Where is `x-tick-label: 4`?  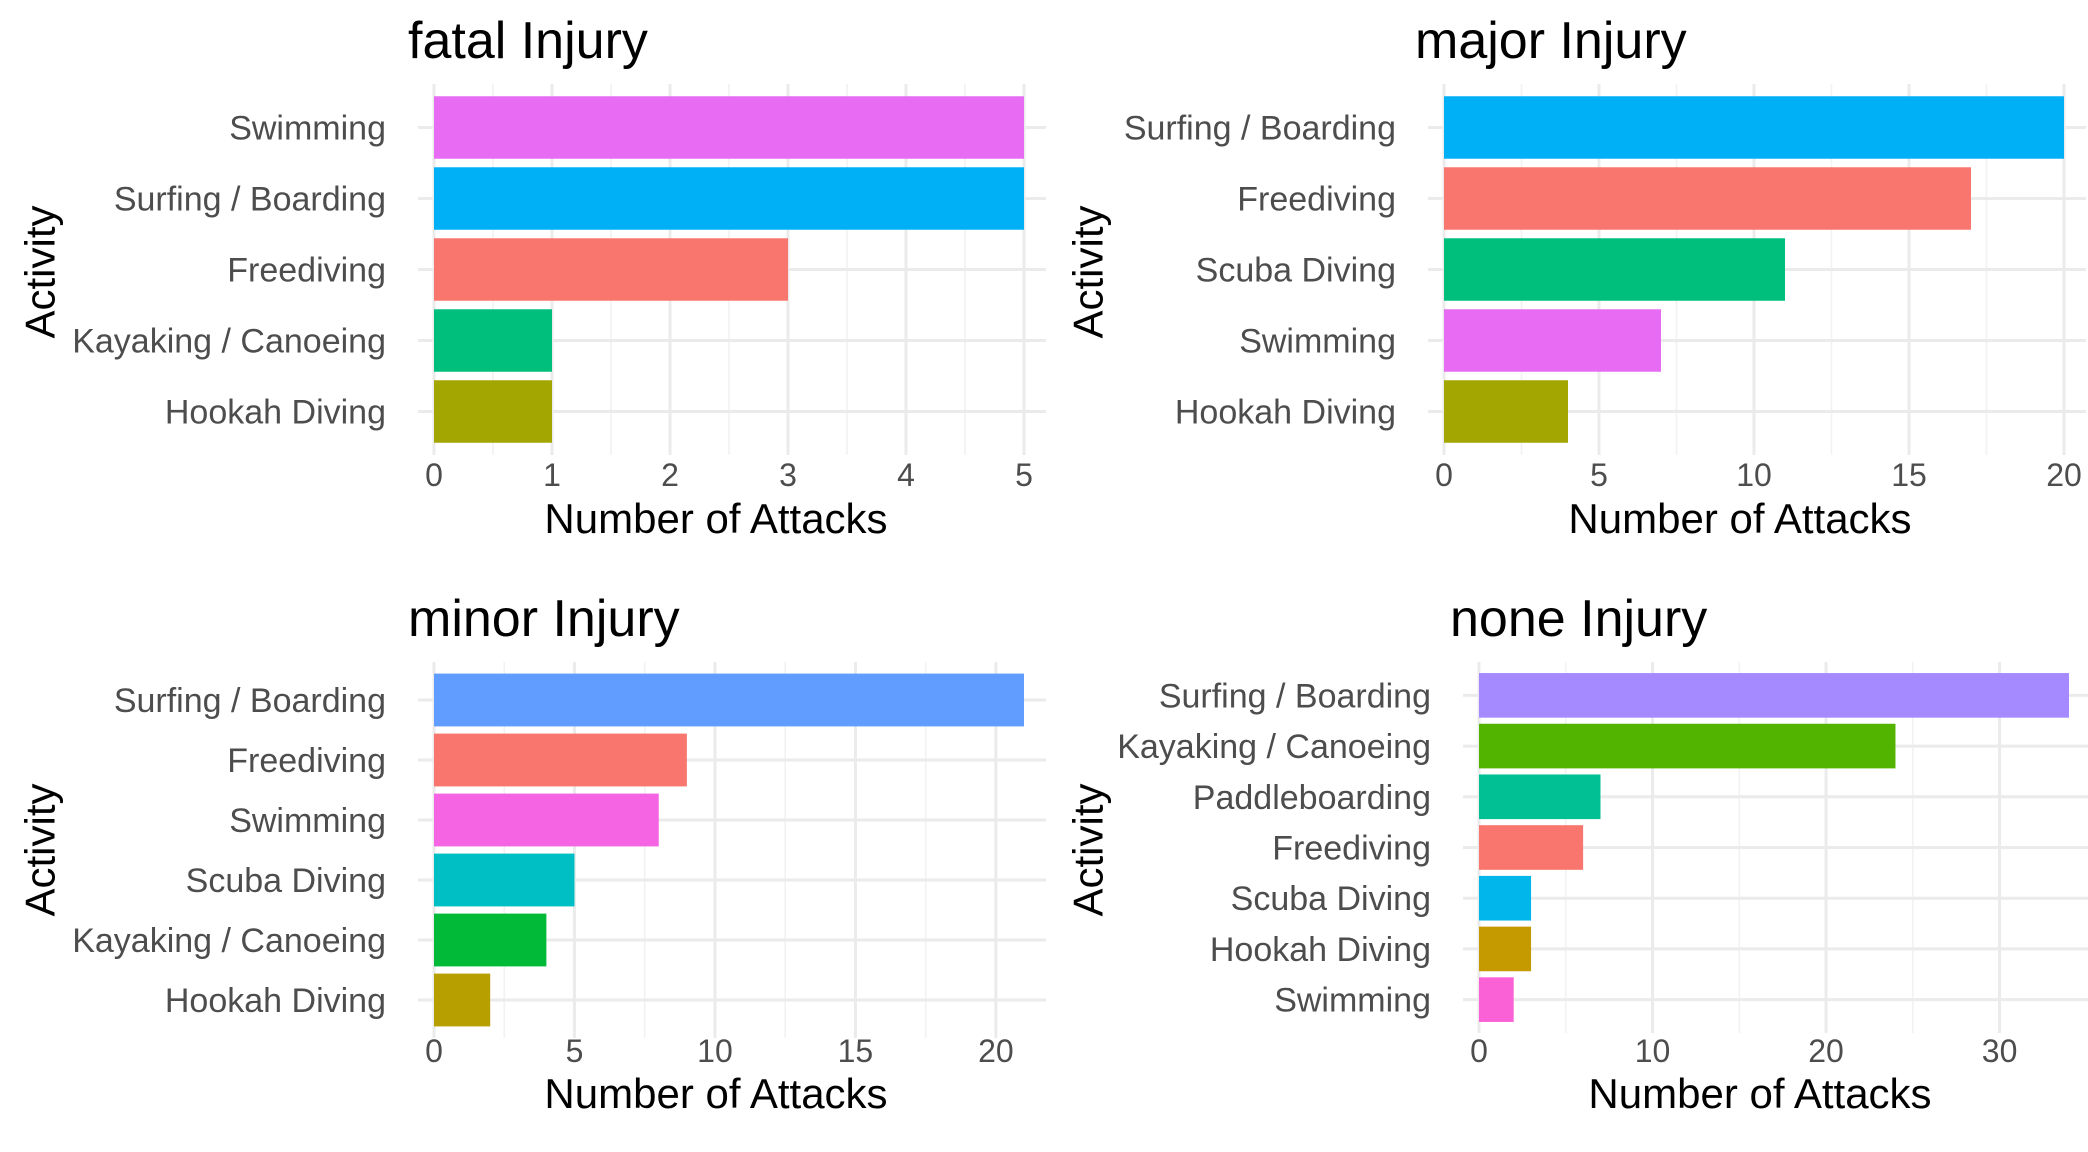 x-tick-label: 4 is located at coordinates (906, 475).